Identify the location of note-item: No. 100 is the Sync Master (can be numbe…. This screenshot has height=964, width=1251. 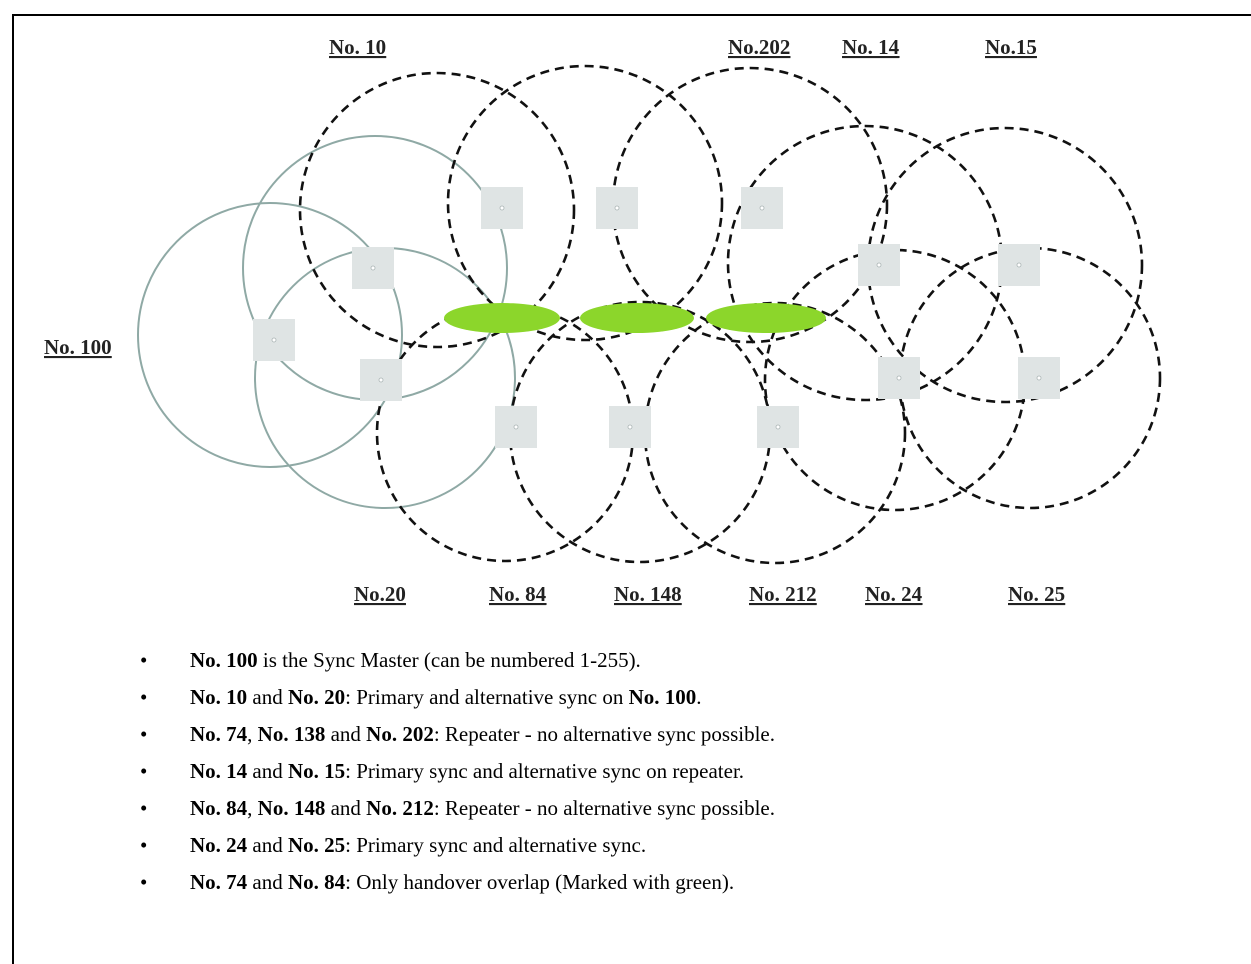
(457, 660).